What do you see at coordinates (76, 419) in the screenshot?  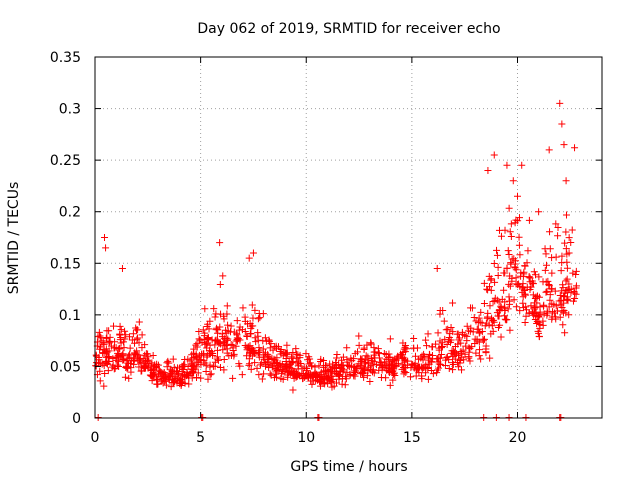 I see `y-tick-label: 0` at bounding box center [76, 419].